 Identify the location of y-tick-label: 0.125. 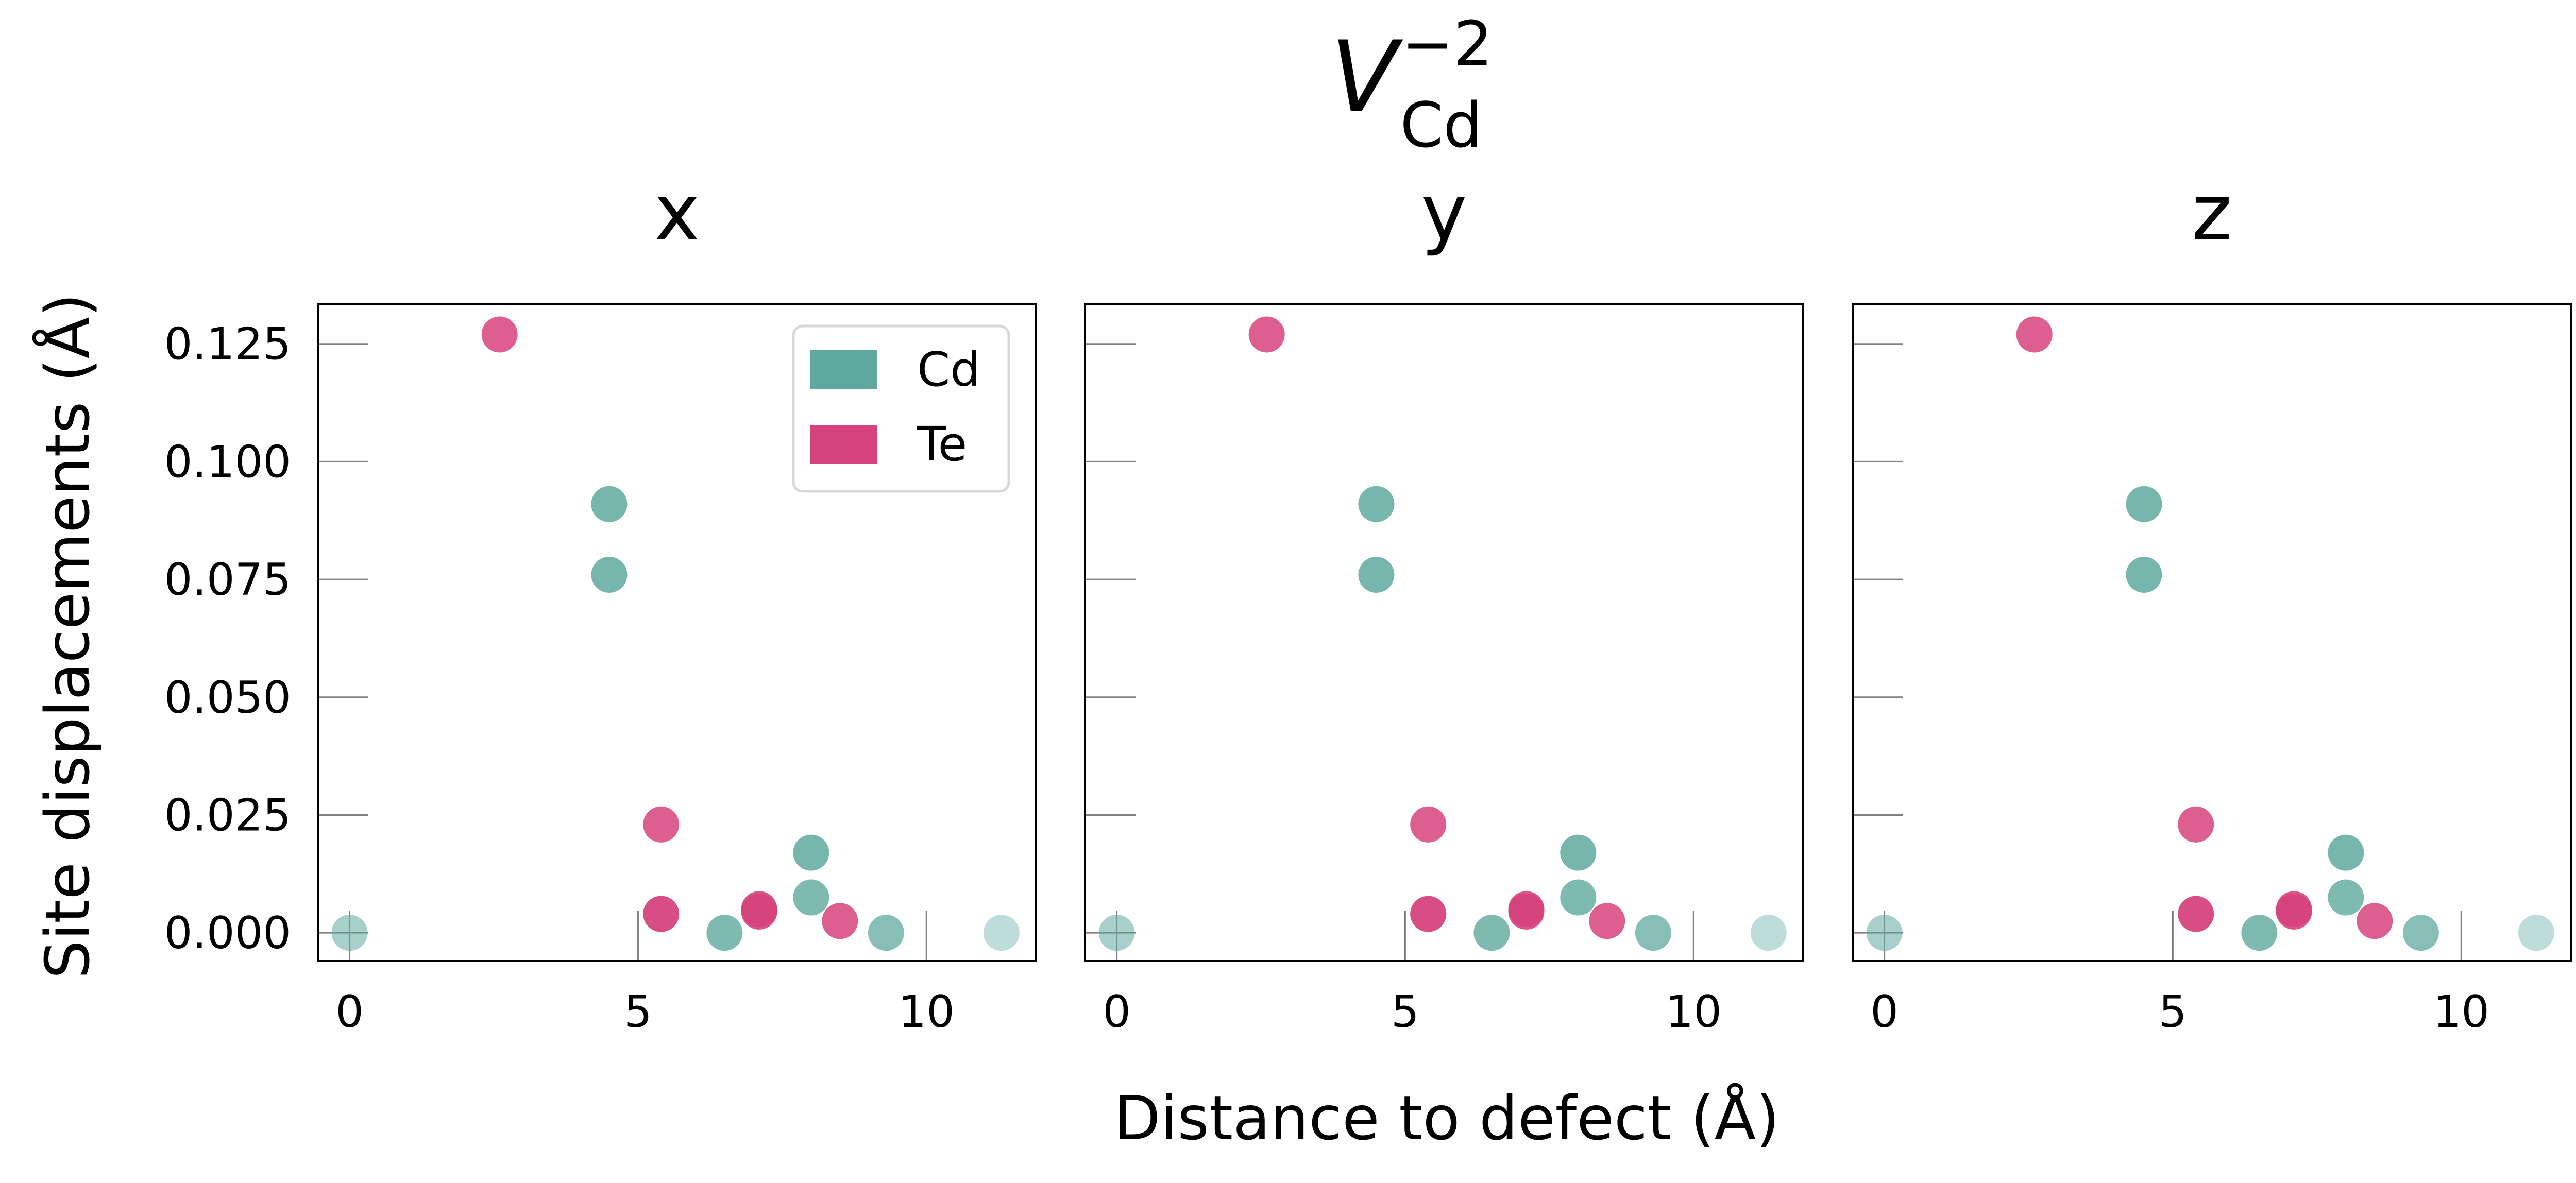
(227, 345).